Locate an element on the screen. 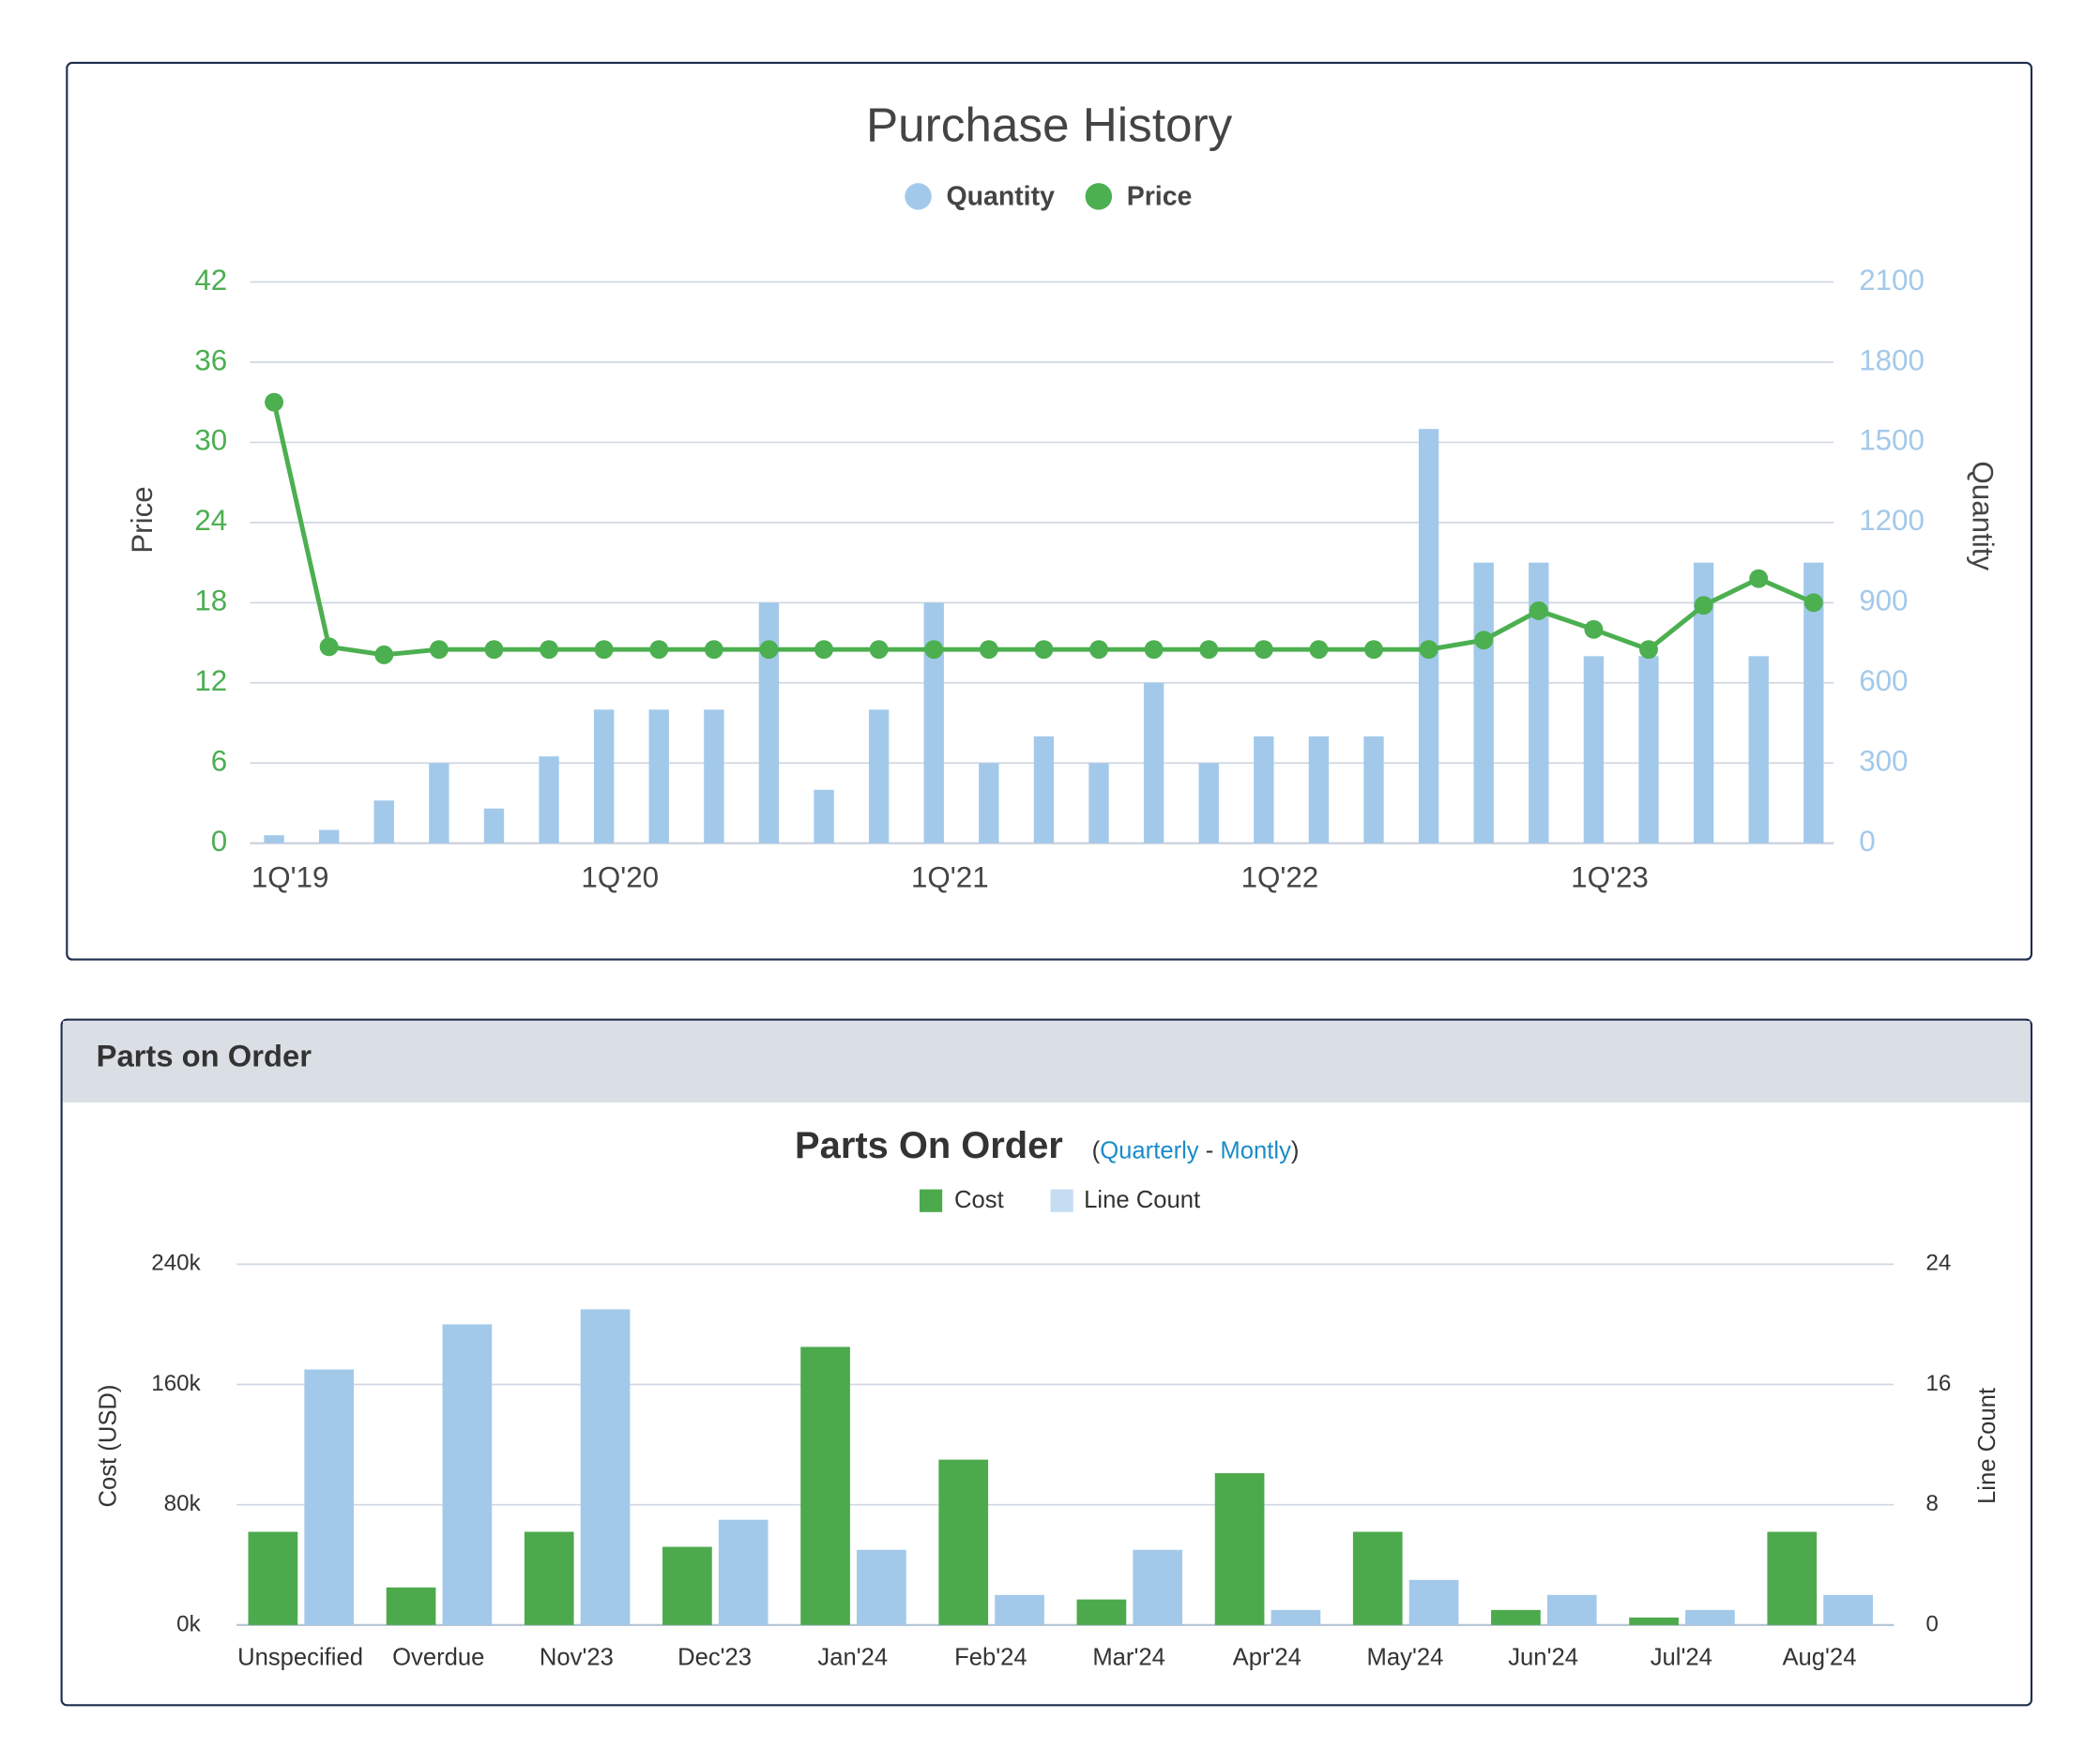 This screenshot has height=1764, width=2085. x-tick-label: Dec'23 is located at coordinates (714, 1657).